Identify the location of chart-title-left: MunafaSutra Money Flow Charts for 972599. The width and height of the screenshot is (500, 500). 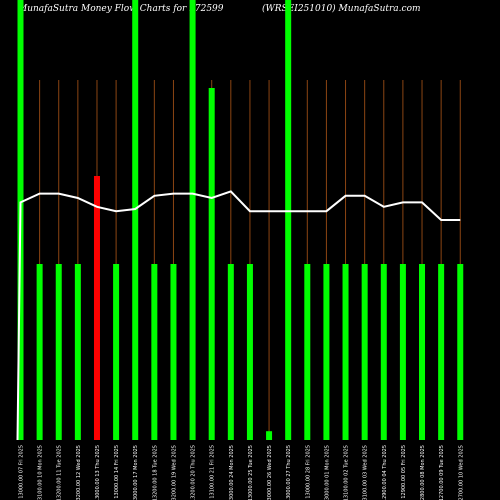
(121, 9).